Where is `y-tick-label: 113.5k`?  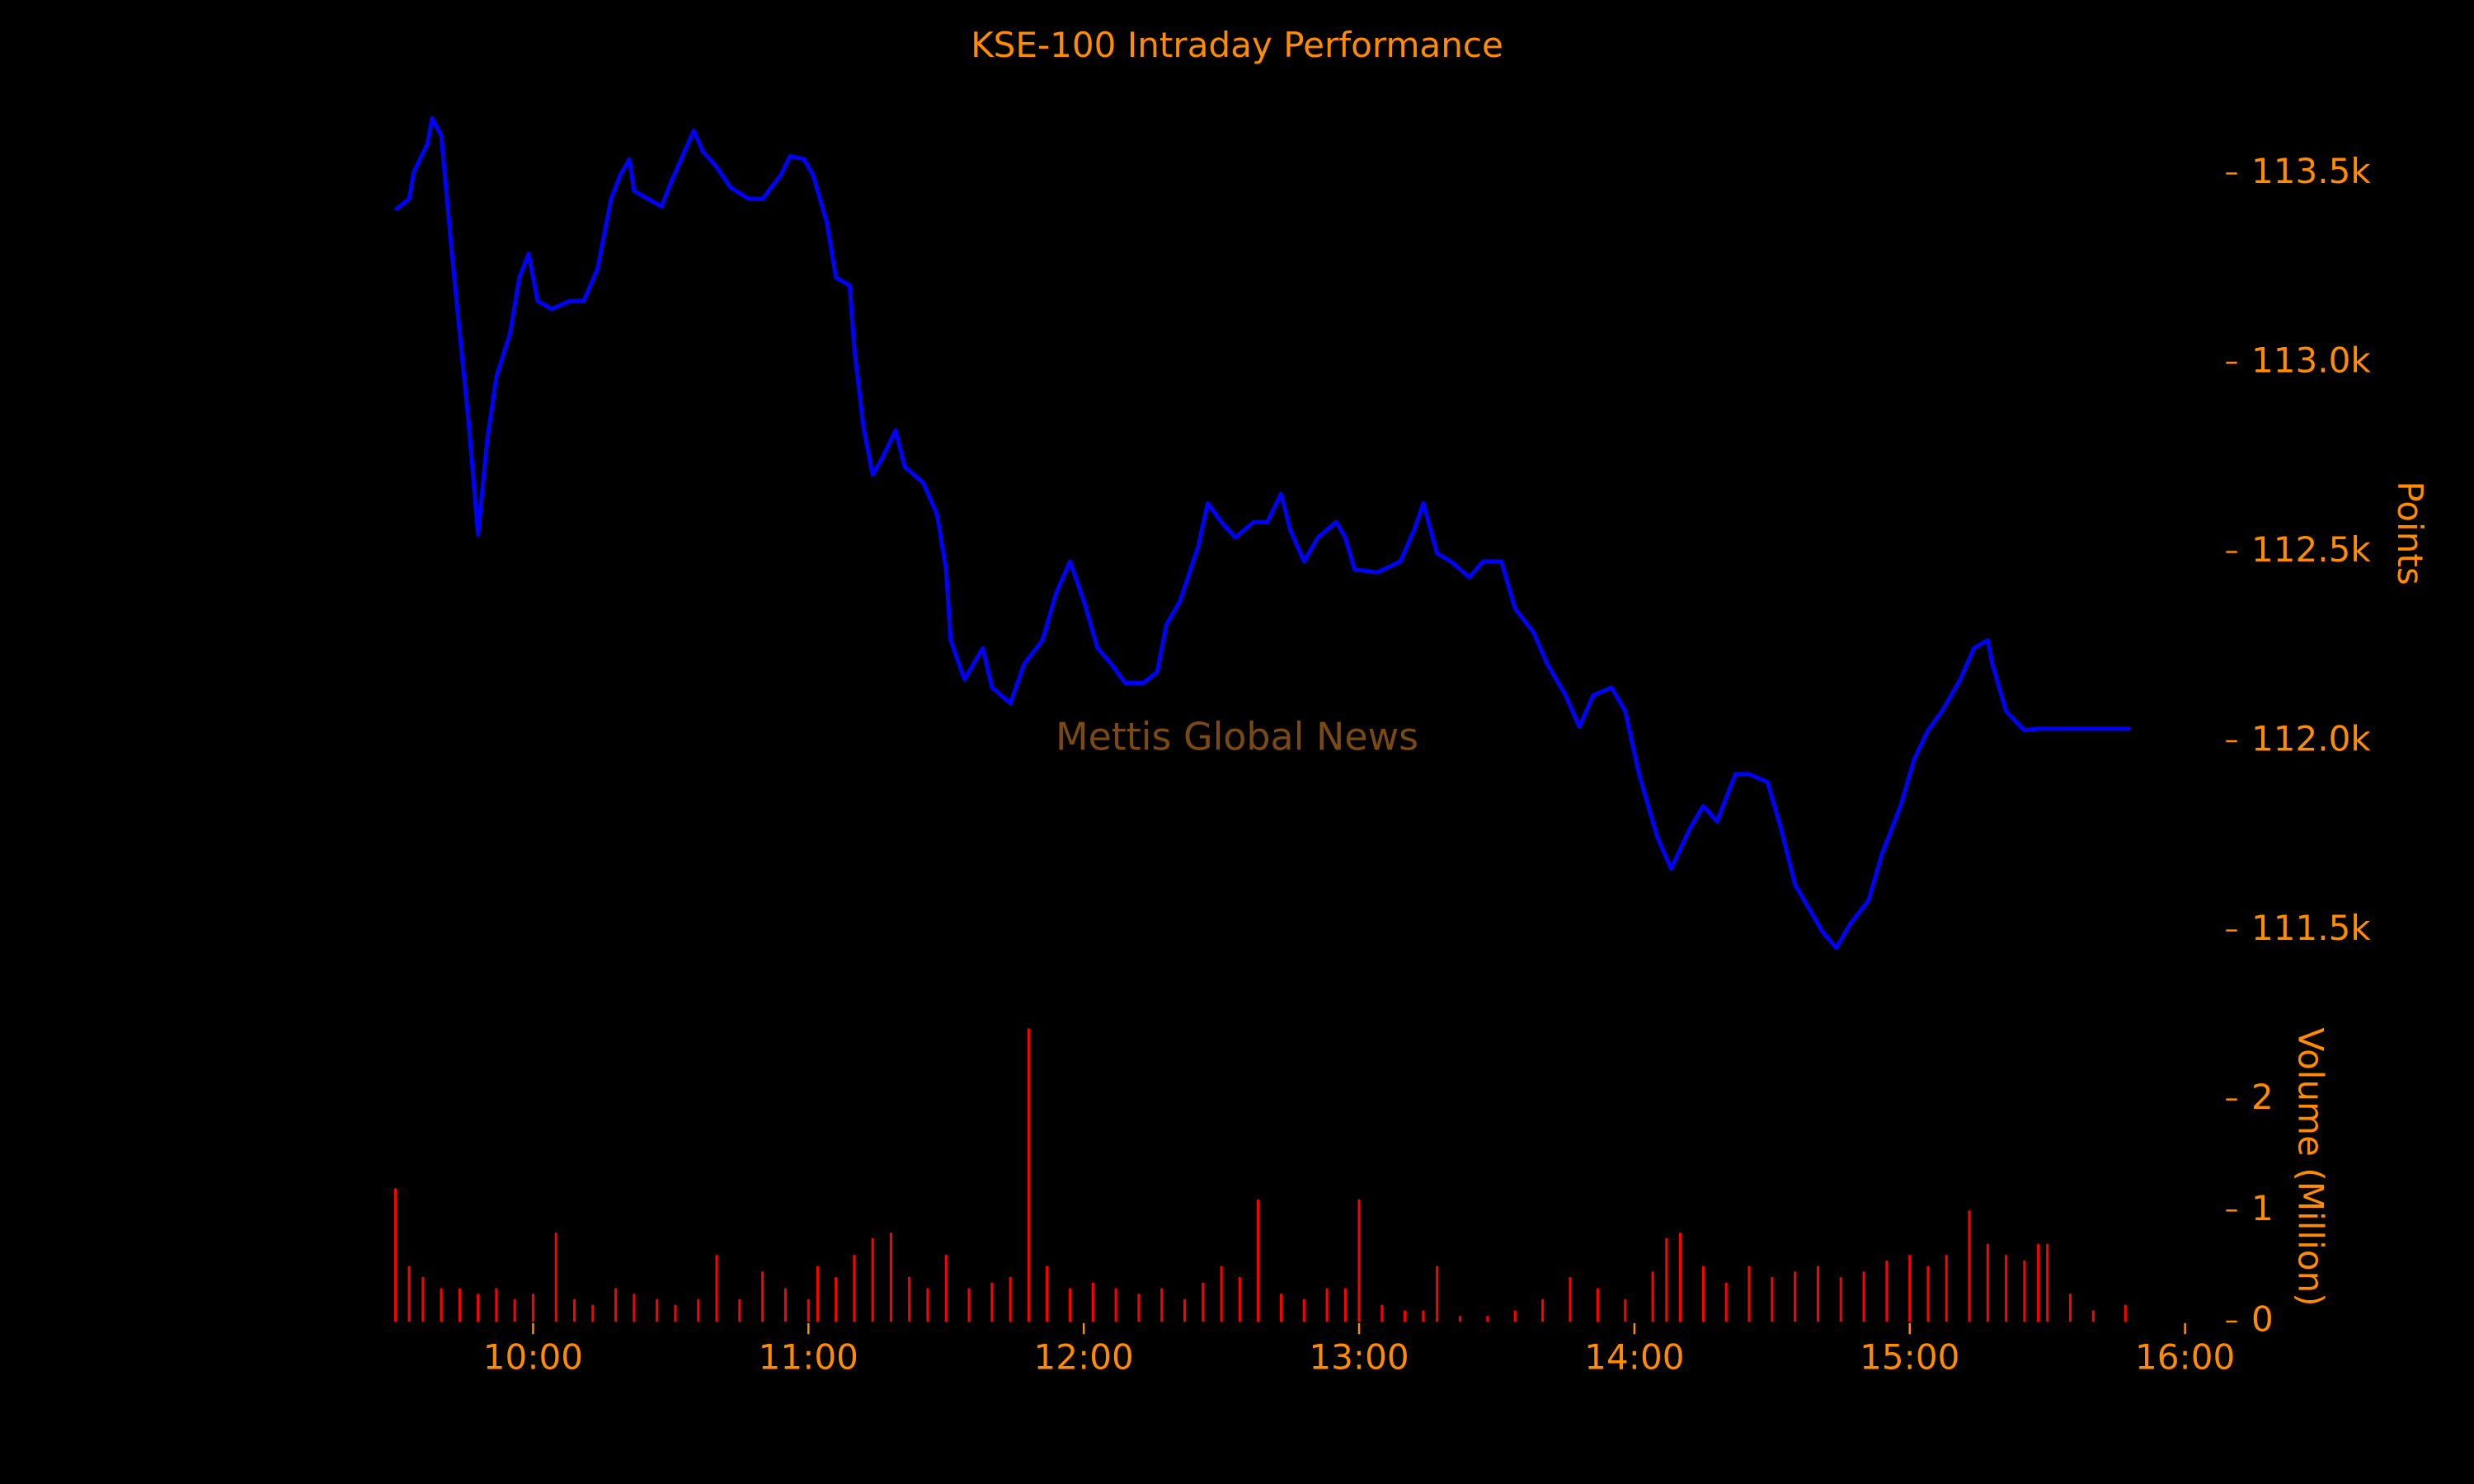 y-tick-label: 113.5k is located at coordinates (2311, 171).